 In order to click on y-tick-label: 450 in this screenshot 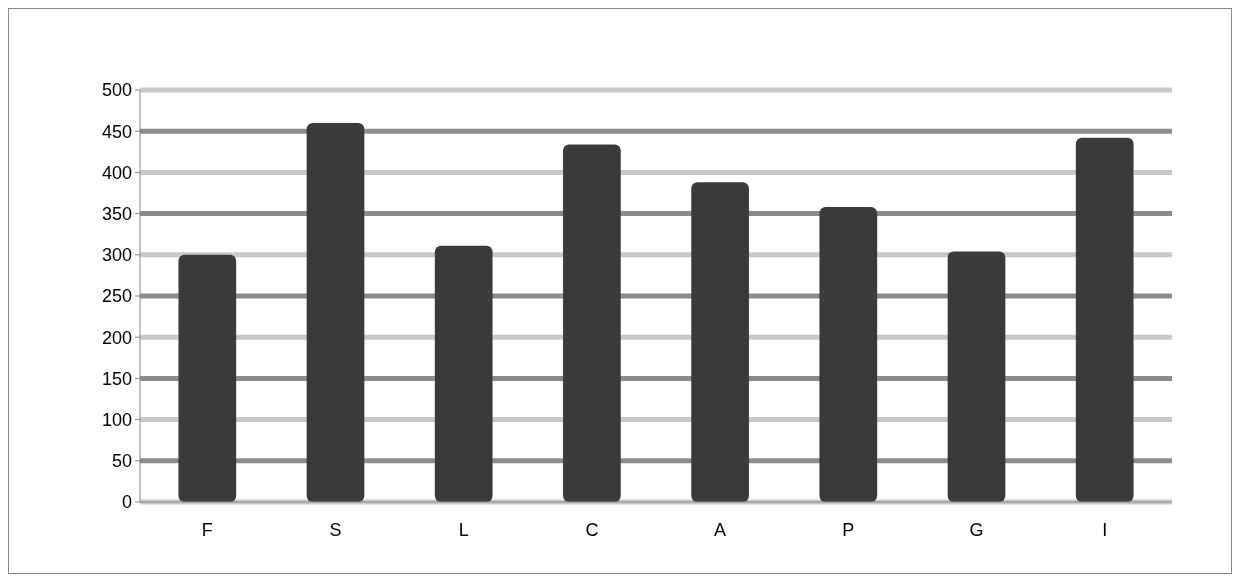, I will do `click(116, 131)`.